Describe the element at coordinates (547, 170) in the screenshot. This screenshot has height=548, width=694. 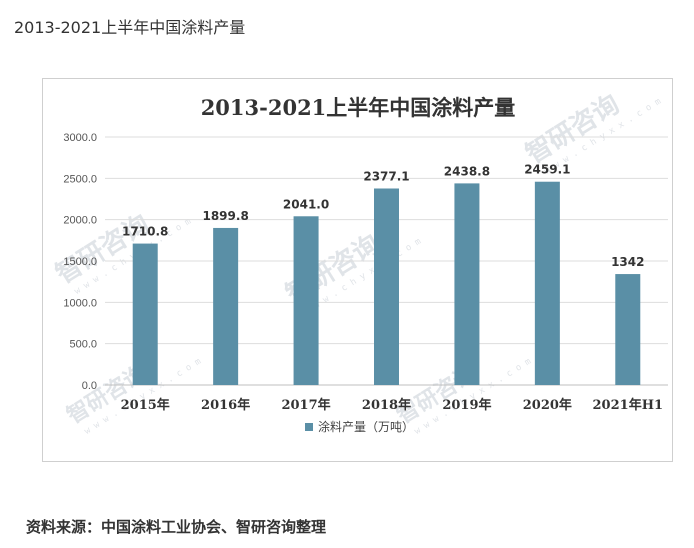
I see `data-label: 2459.1` at that location.